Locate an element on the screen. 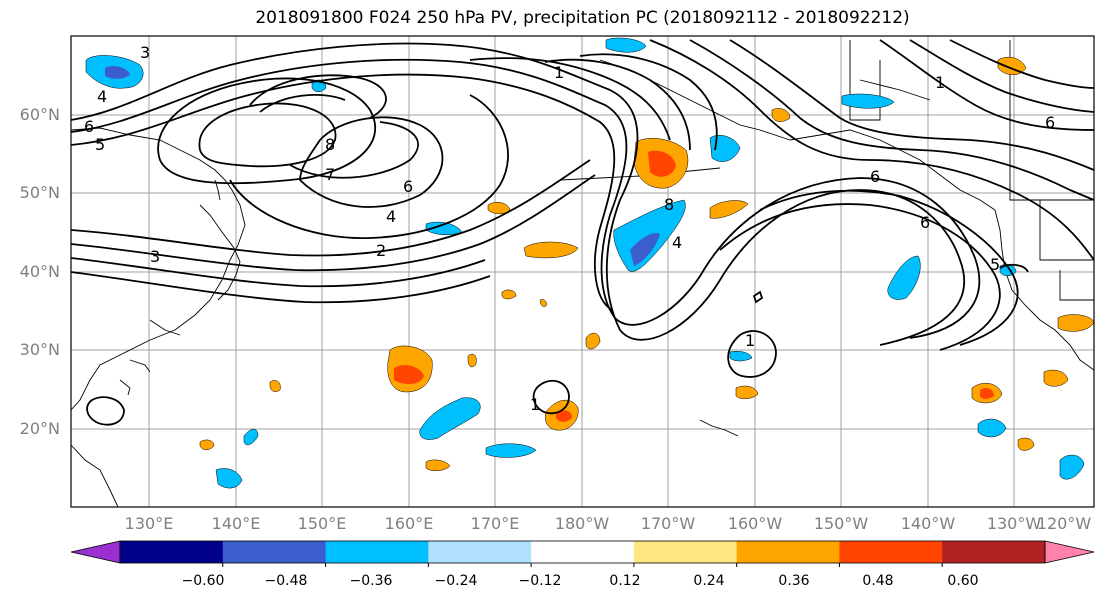 The width and height of the screenshot is (1105, 601). lat-label: 50°N is located at coordinates (39, 192).